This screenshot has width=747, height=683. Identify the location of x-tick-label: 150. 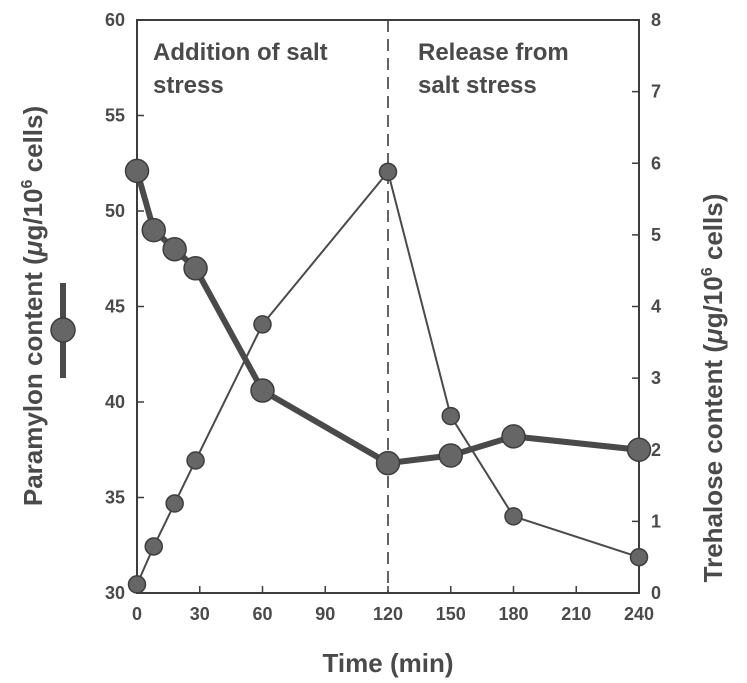
(451, 614).